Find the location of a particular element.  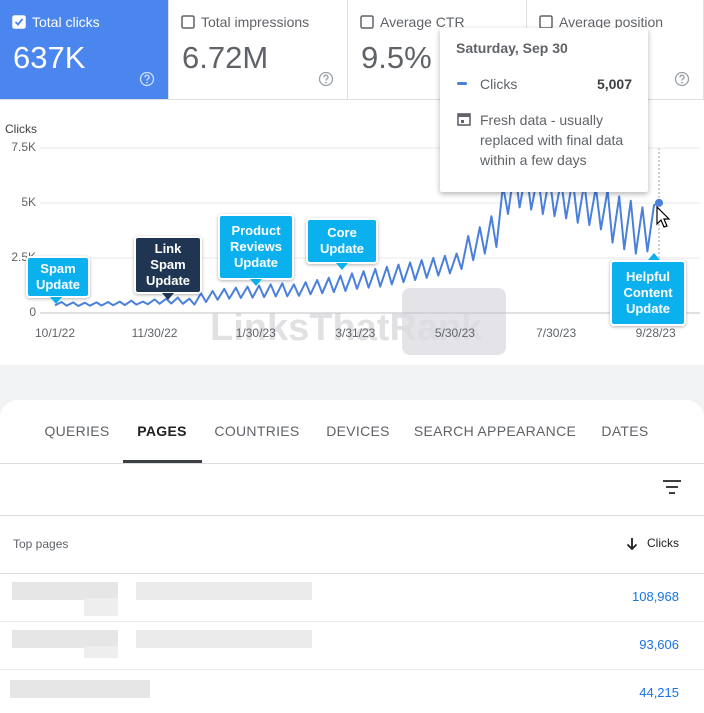

metric-label: Average position is located at coordinates (611, 22).